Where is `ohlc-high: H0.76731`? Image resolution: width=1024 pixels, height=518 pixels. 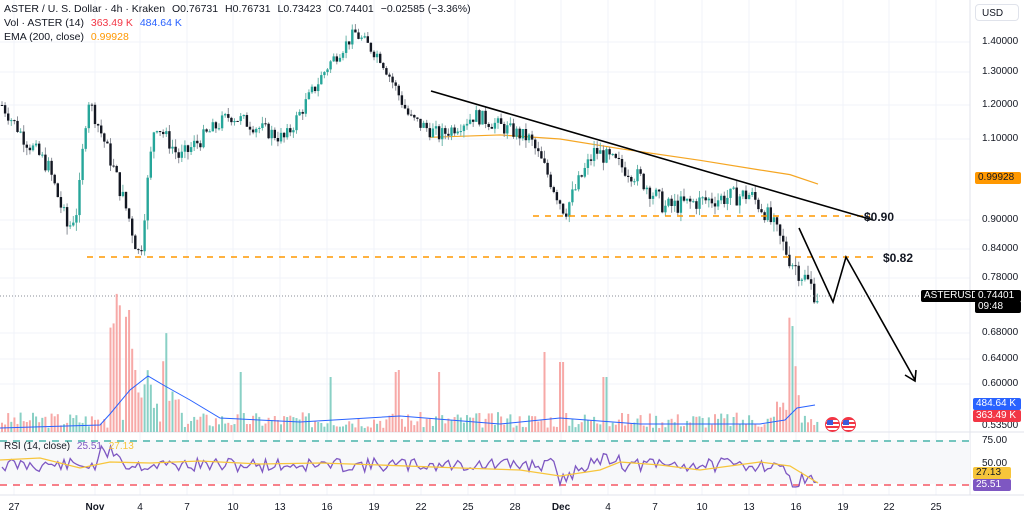 ohlc-high: H0.76731 is located at coordinates (248, 9).